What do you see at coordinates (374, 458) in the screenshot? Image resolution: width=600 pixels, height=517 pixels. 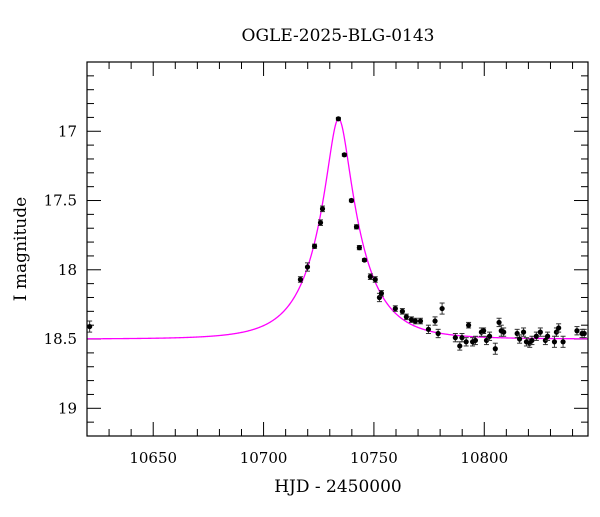 I see `x-tick-label: 10750` at bounding box center [374, 458].